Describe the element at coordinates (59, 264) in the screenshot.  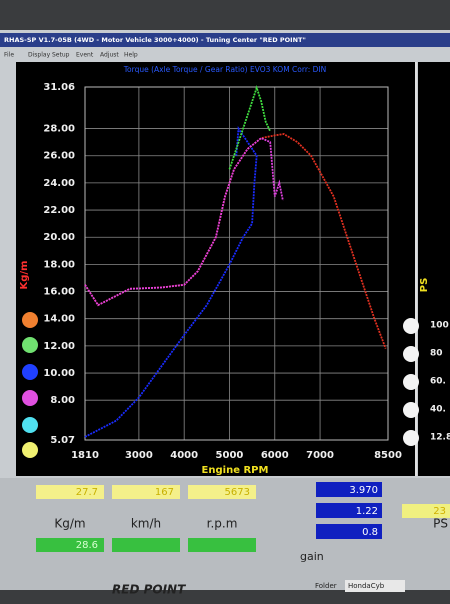
I see `y-tick-label: 18.00` at that location.